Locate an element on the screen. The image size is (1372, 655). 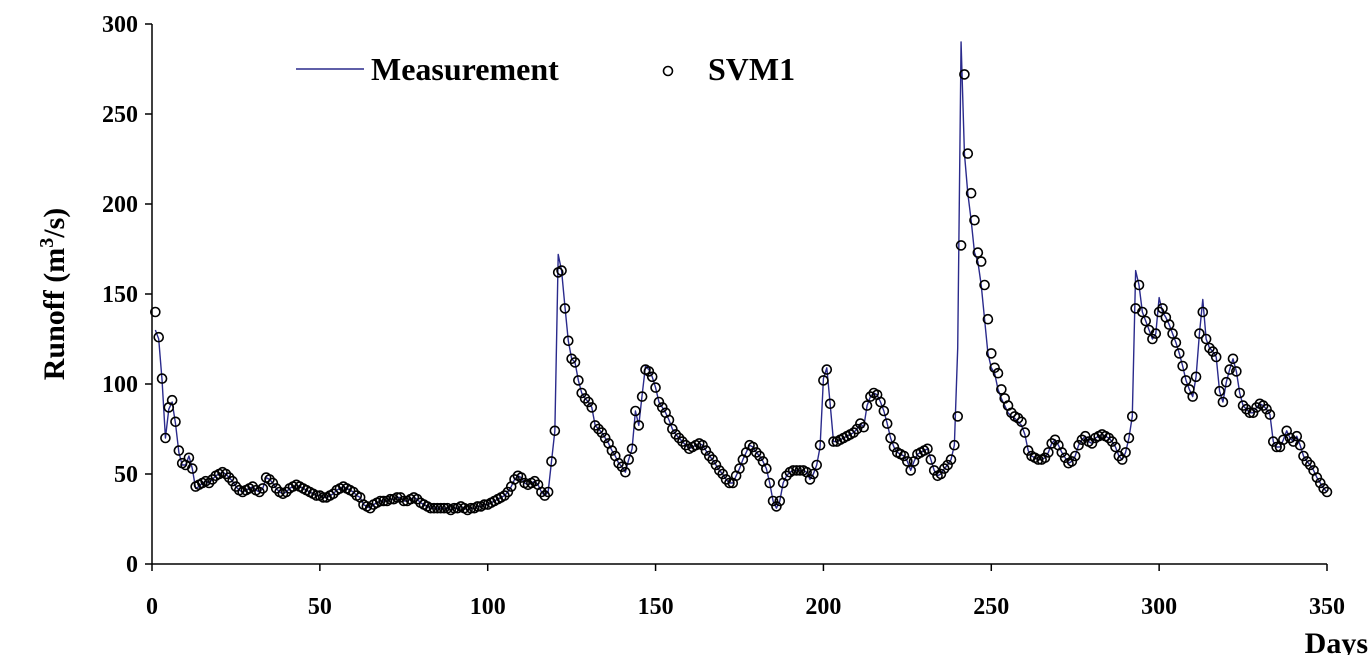
x-axis-title: Days is located at coordinates (1336, 641).